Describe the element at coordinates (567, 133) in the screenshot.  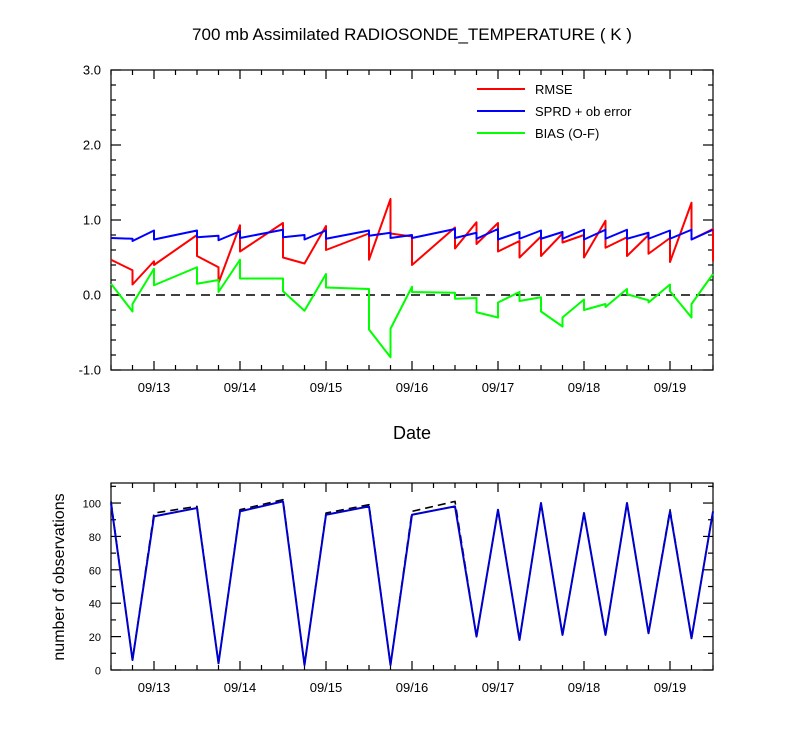
I see `legend-label: BIAS (O-F)` at that location.